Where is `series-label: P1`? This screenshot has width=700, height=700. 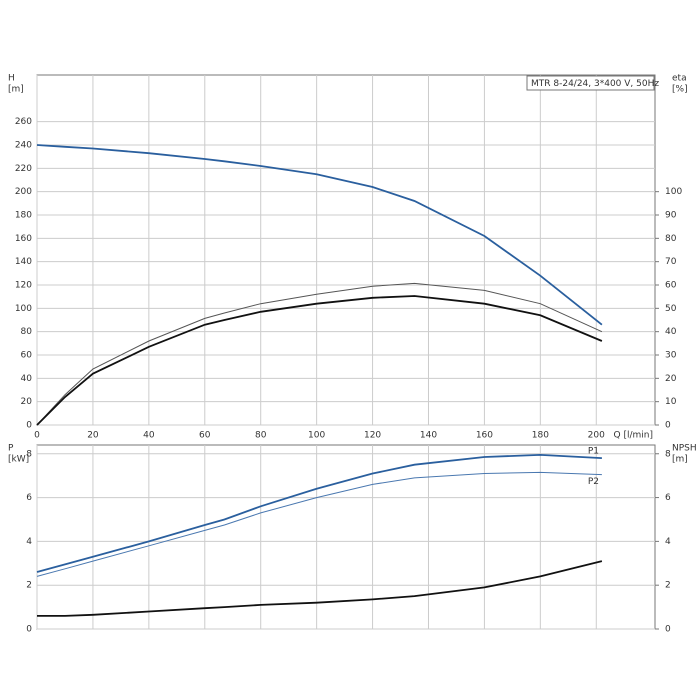 series-label: P1 is located at coordinates (593, 452).